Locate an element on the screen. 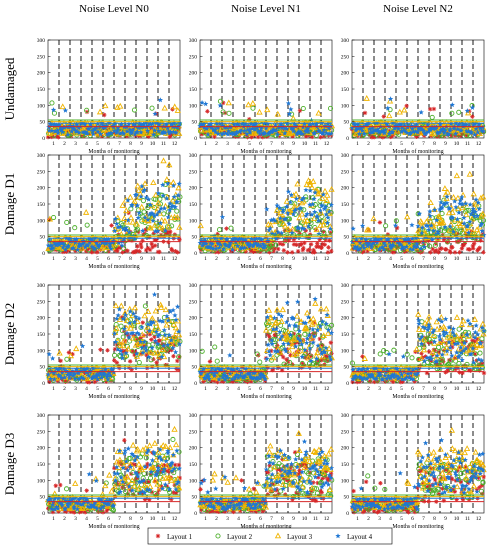  column-title: Noise Level N0 is located at coordinates (114, 9).